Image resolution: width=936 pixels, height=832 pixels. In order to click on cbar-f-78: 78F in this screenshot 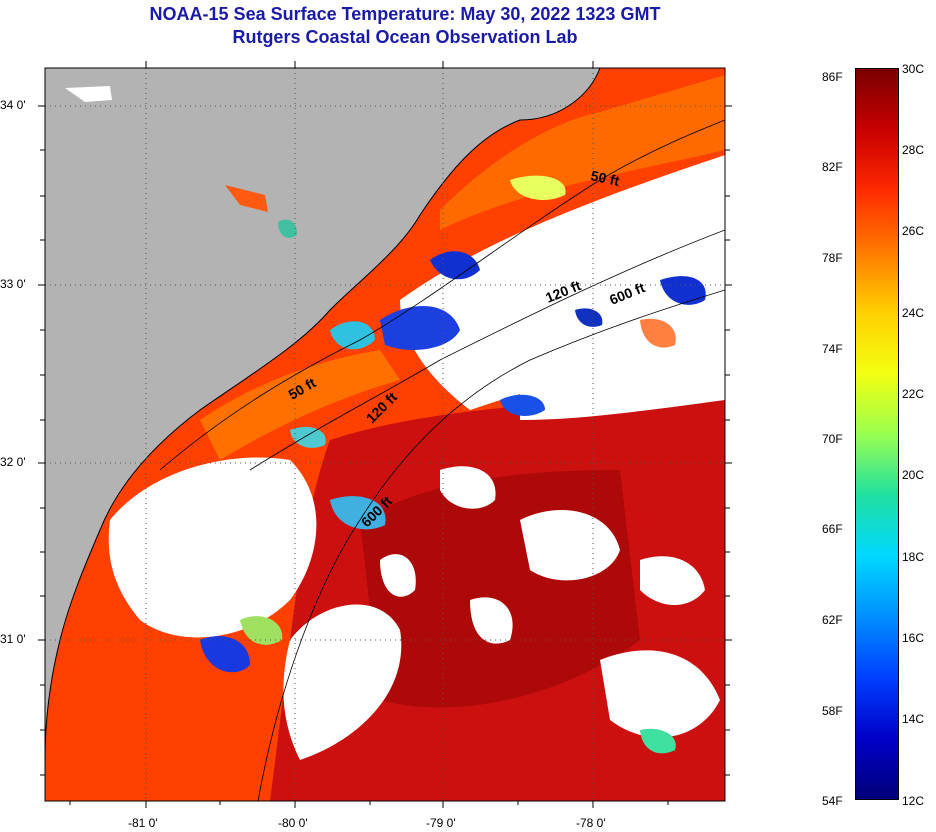, I will do `click(832, 258)`.